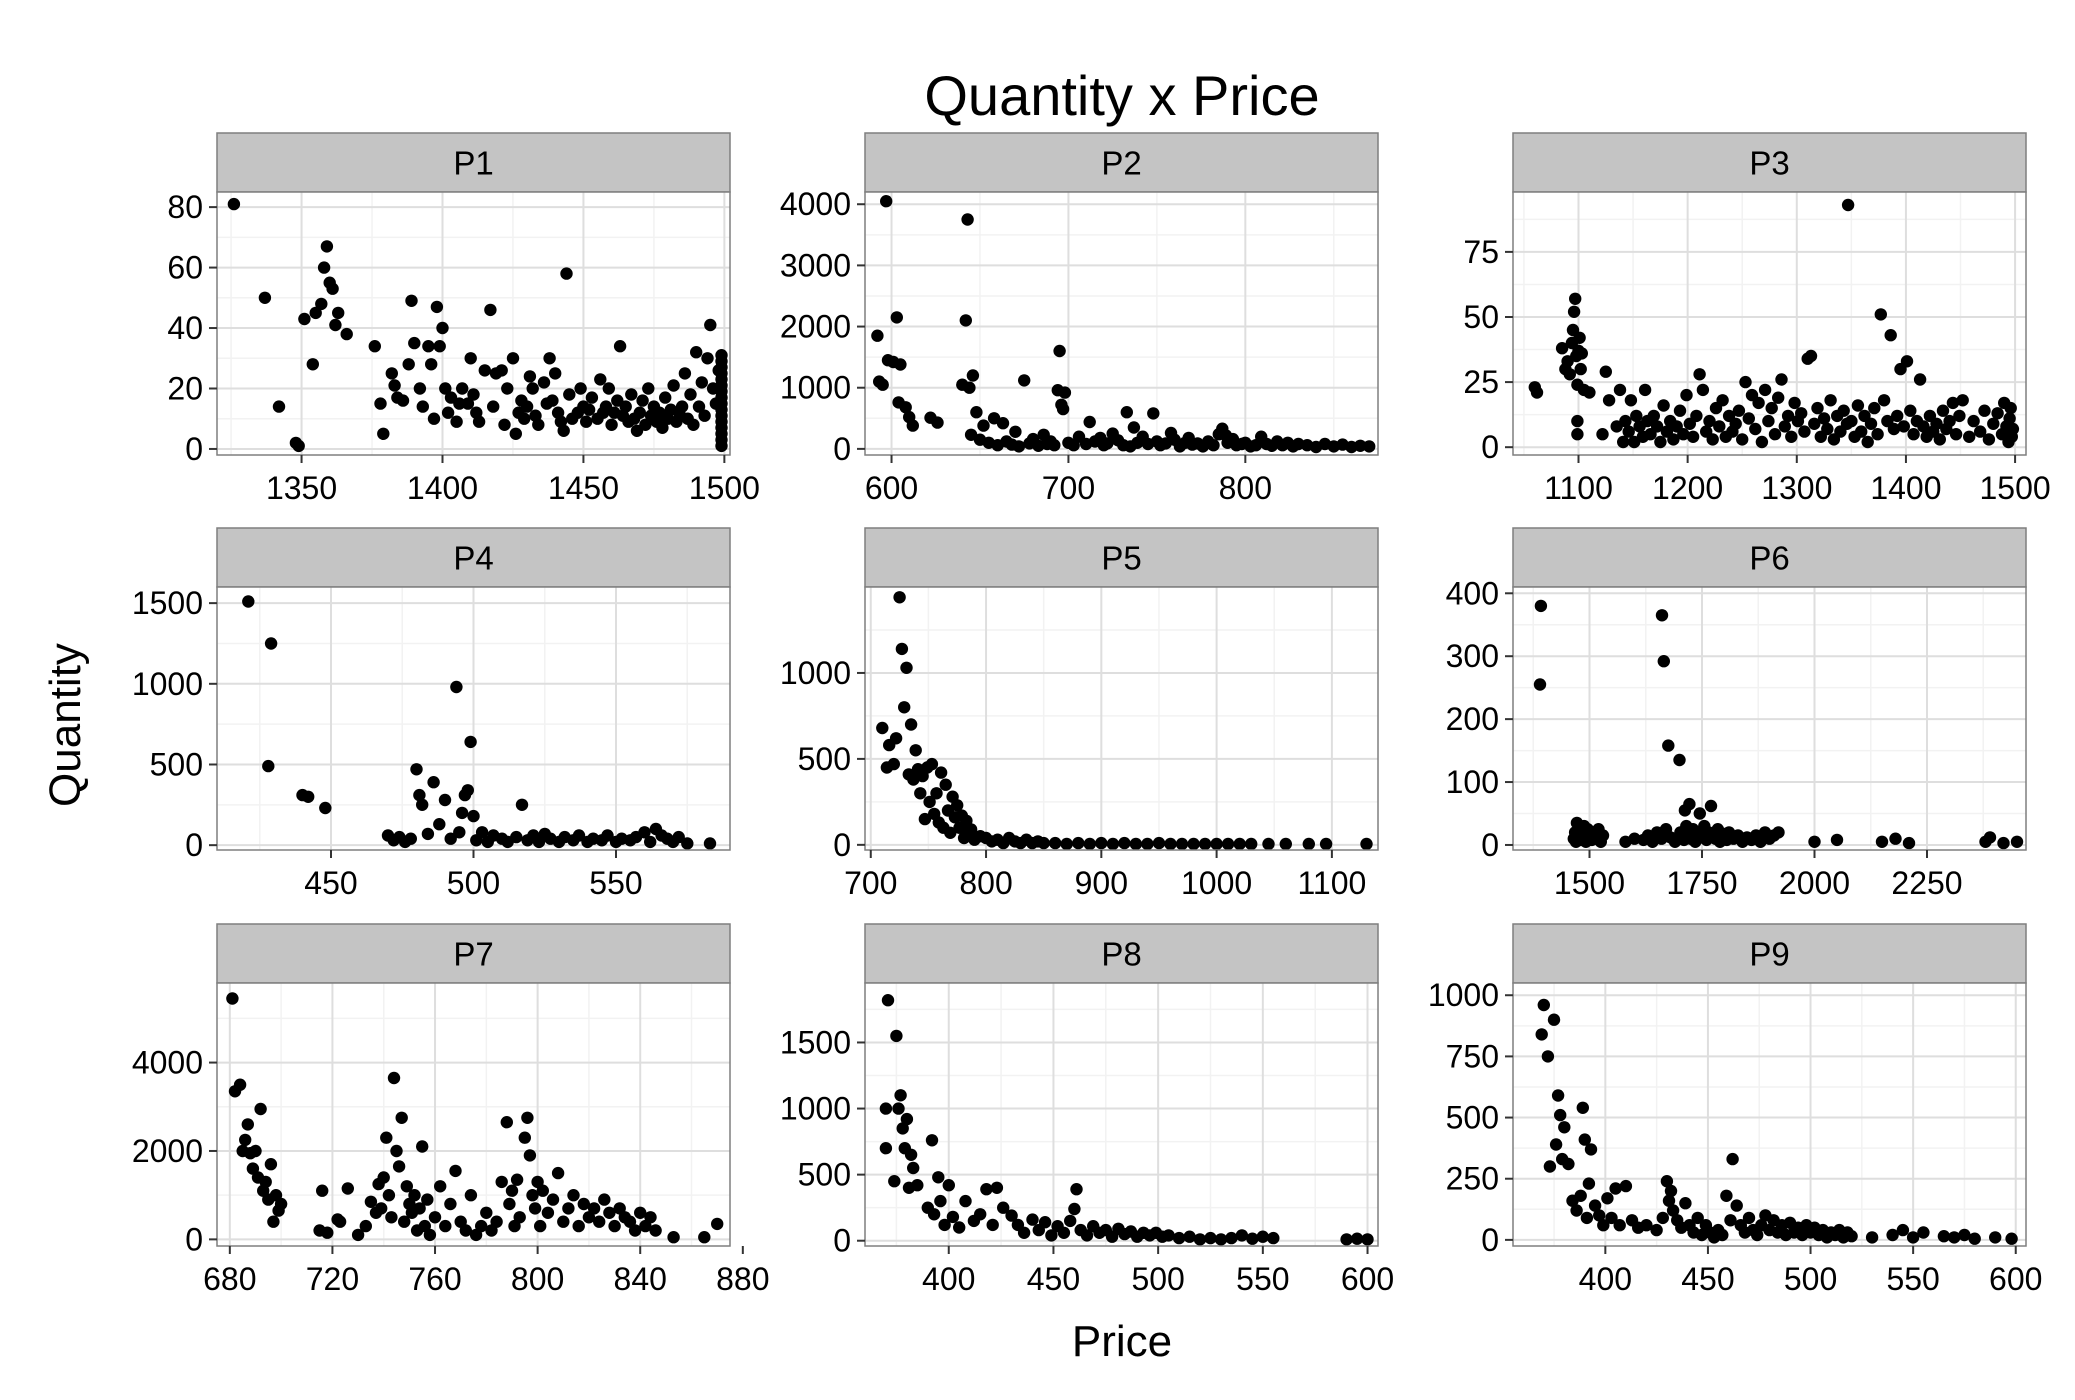  What do you see at coordinates (1810, 1279) in the screenshot?
I see `x-tick-label: 500` at bounding box center [1810, 1279].